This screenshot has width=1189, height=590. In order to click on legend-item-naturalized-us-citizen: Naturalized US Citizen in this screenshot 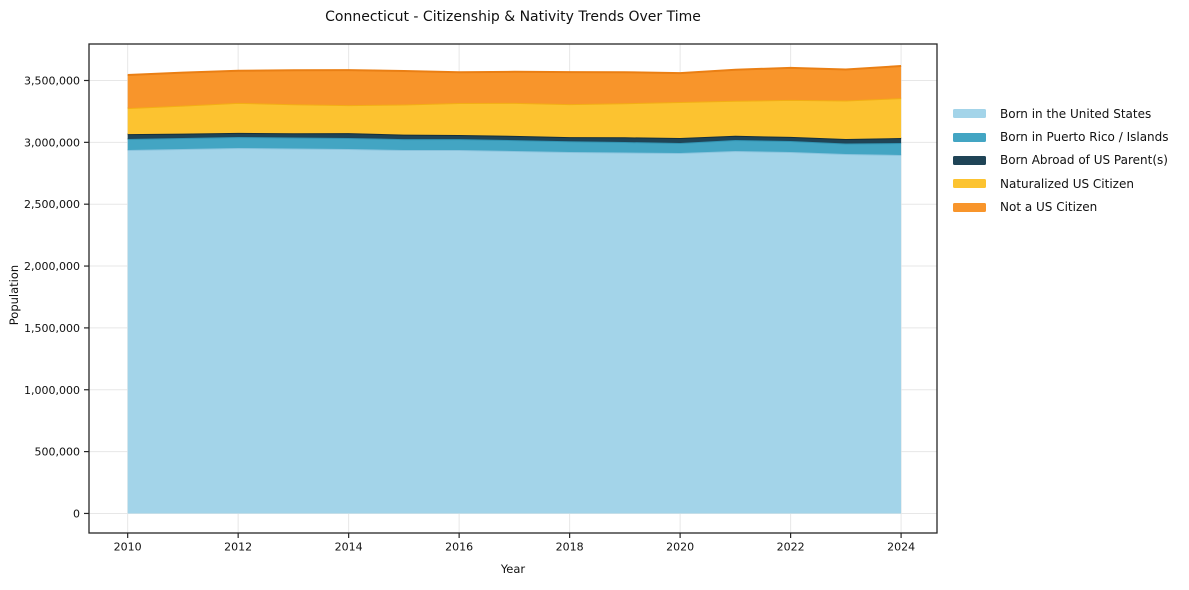, I will do `click(1061, 183)`.